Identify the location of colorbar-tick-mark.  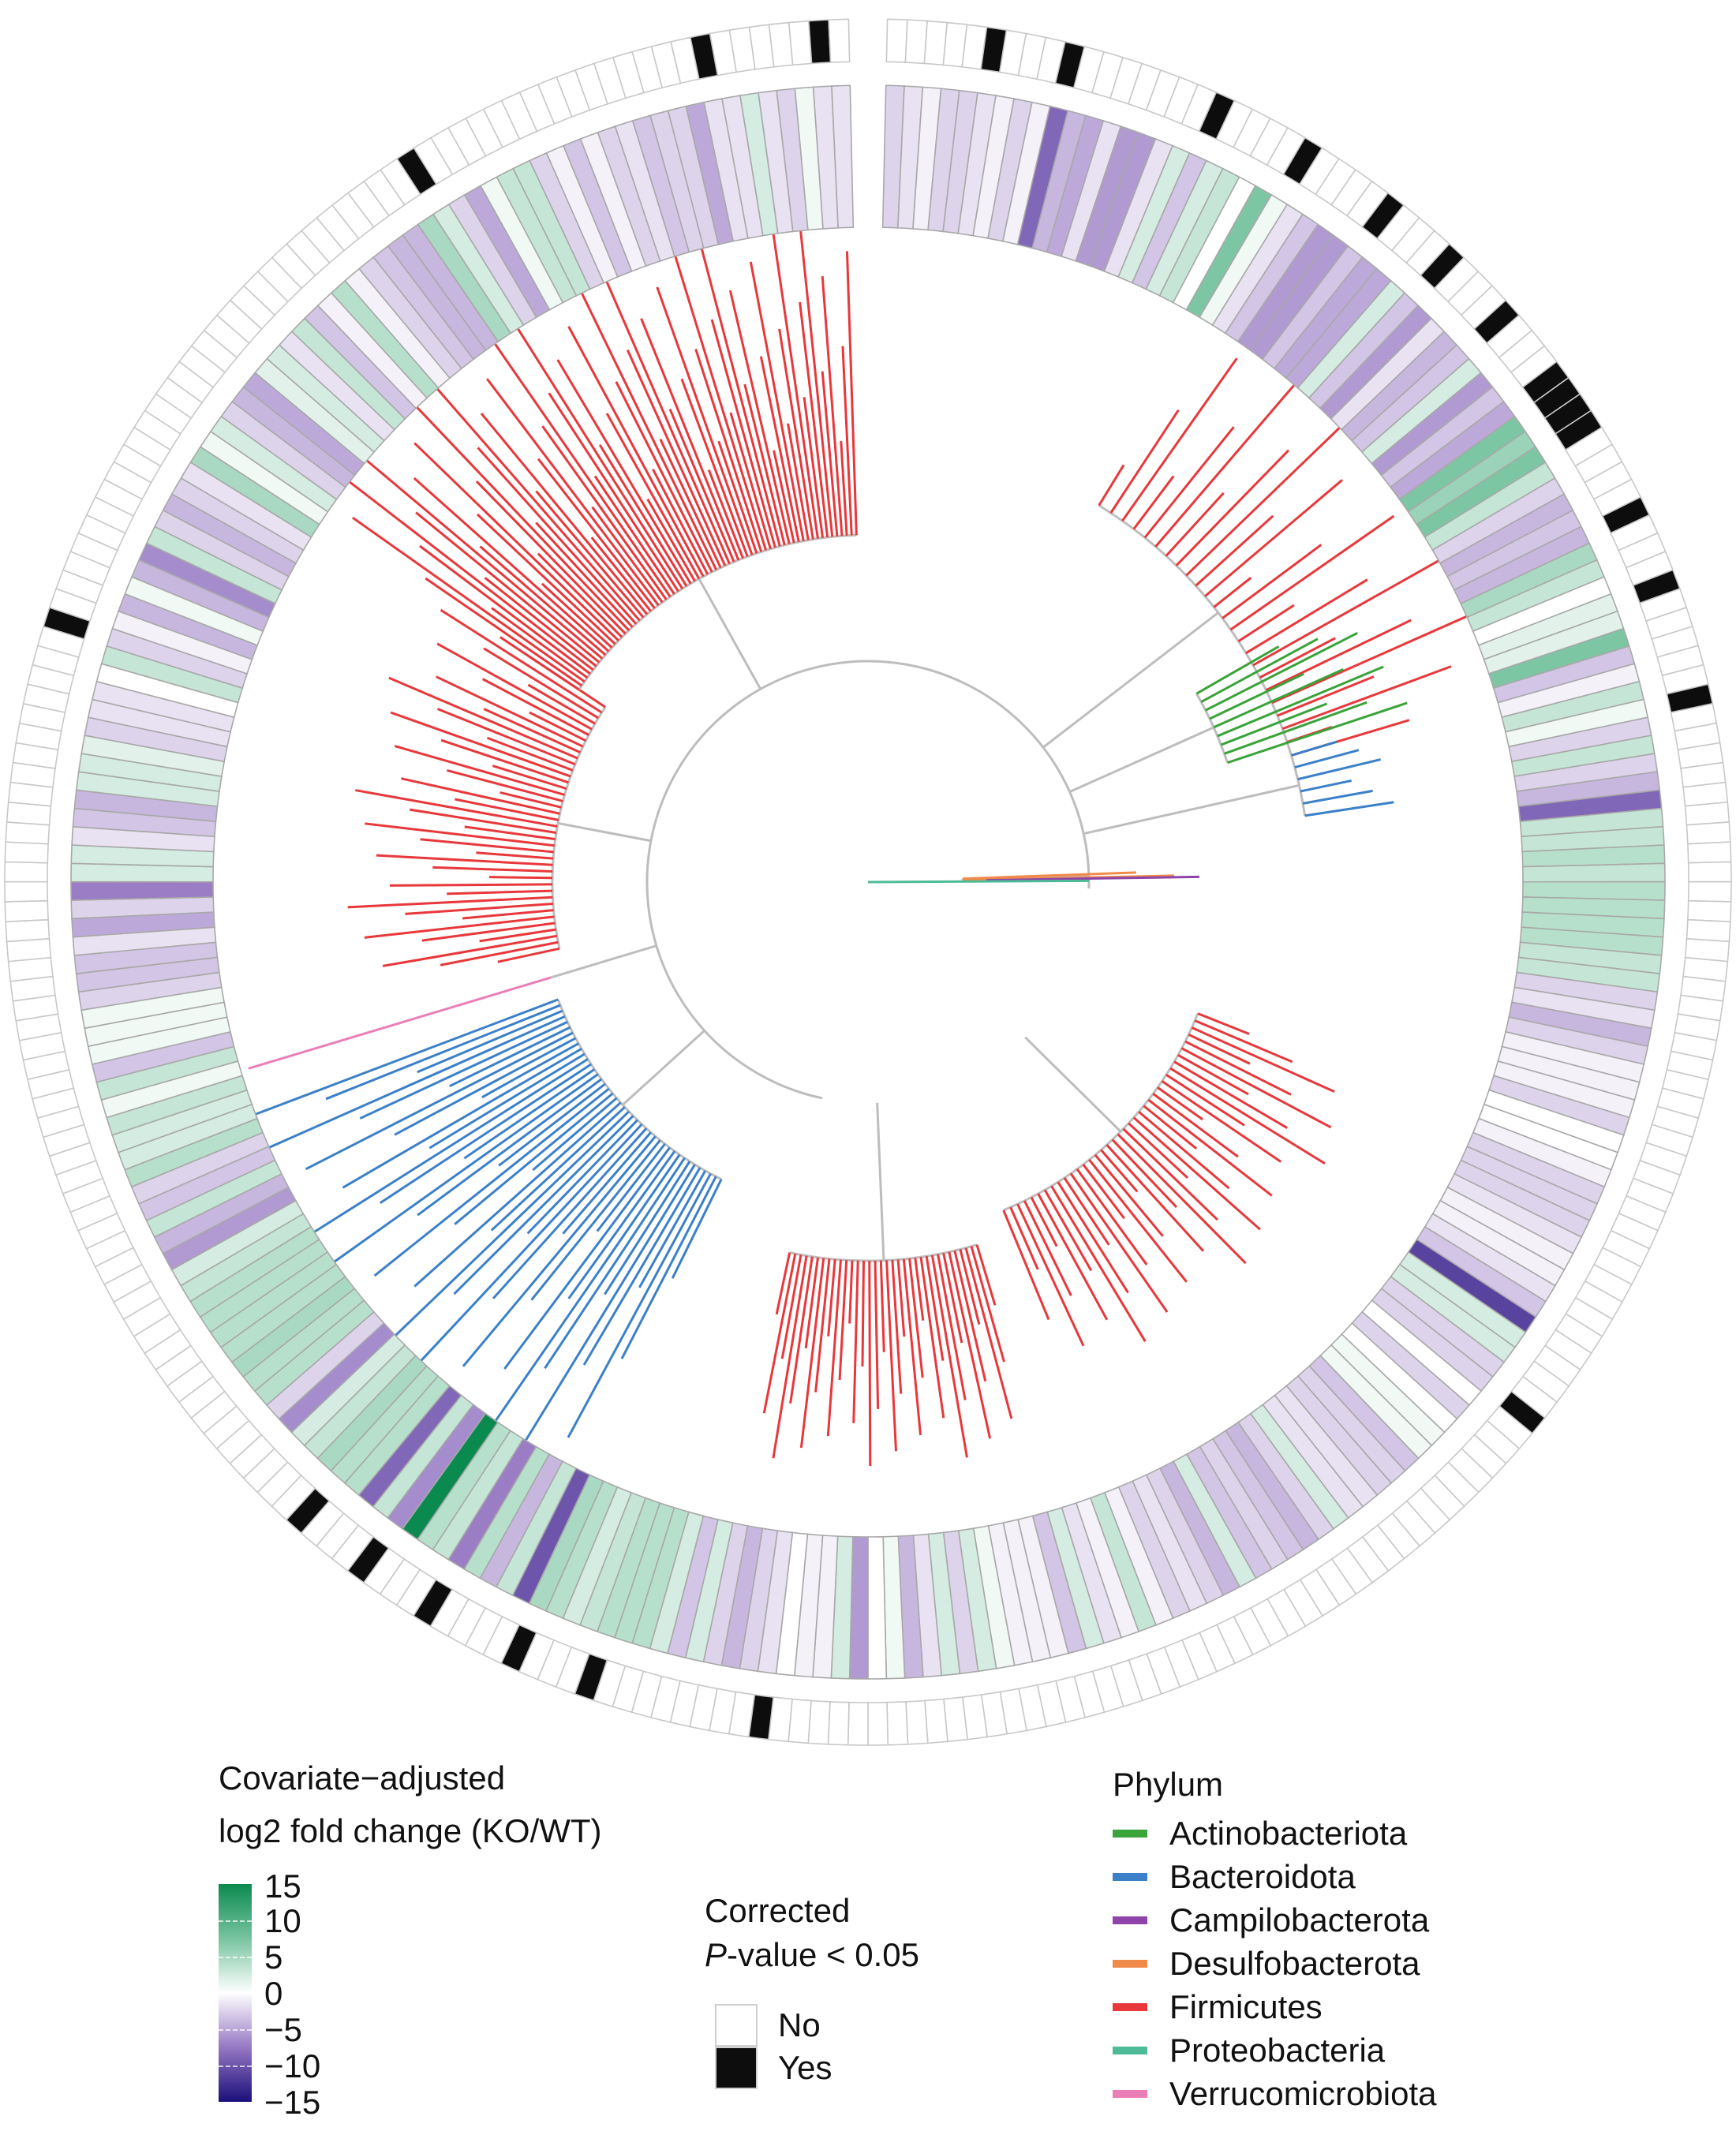
(235, 2030).